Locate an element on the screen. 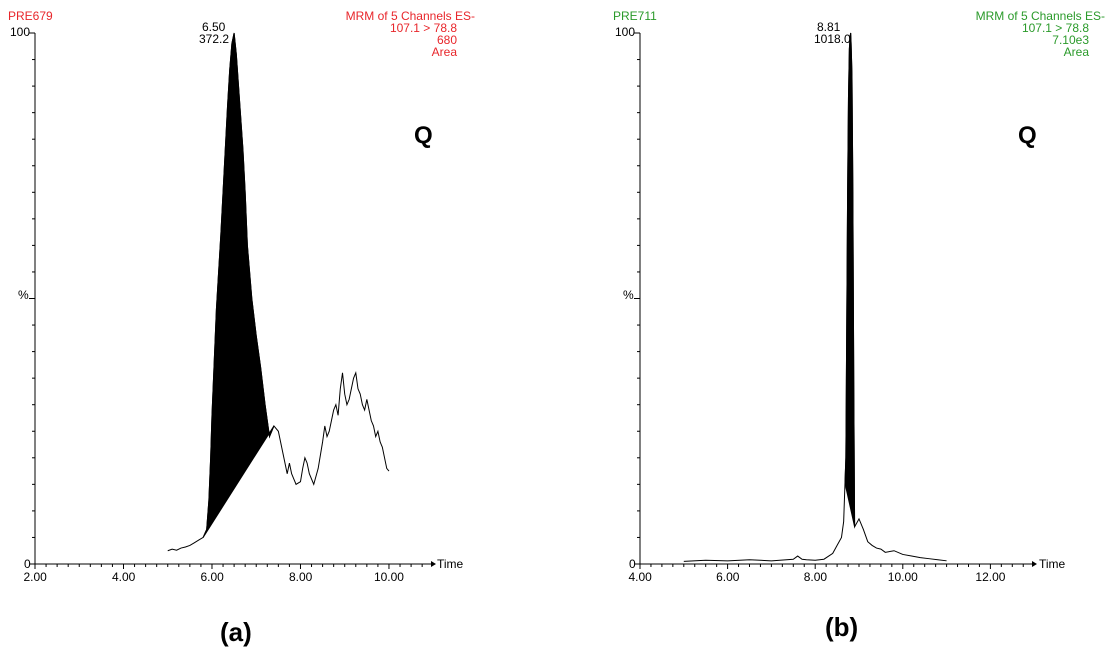 The height and width of the screenshot is (658, 1111). header-line-3: 680 is located at coordinates (446, 40).